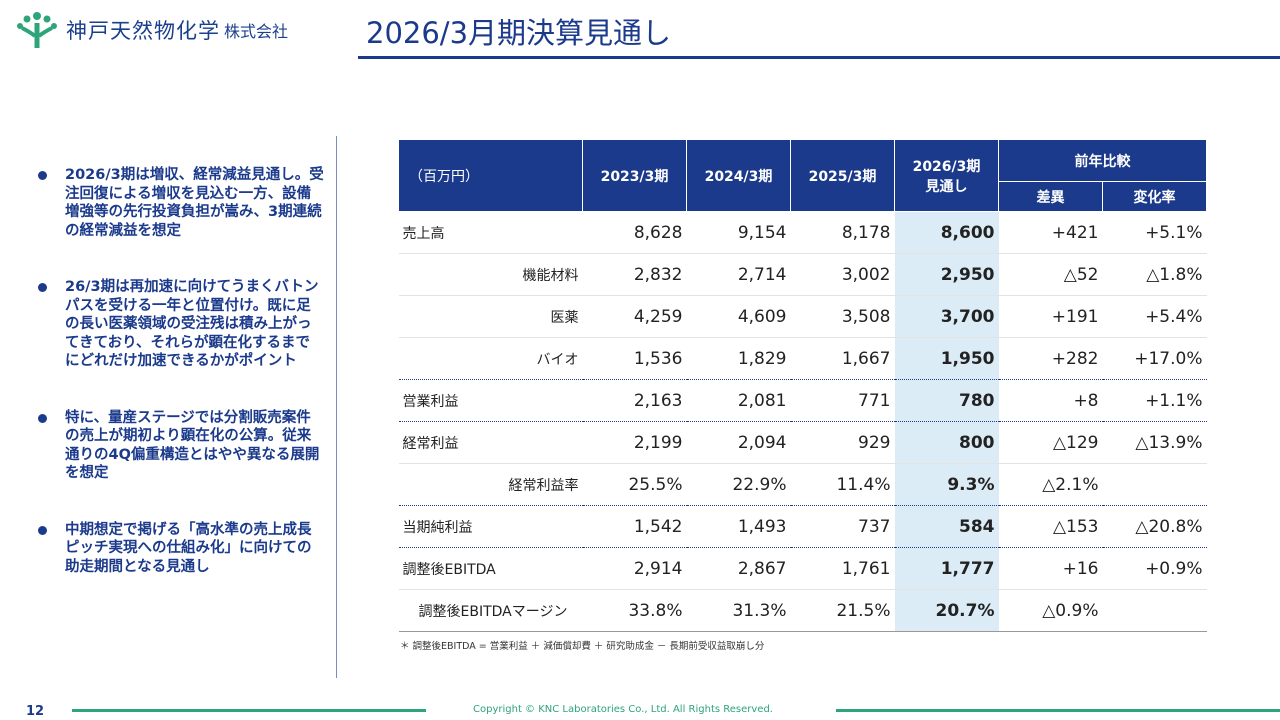 The width and height of the screenshot is (1280, 720). I want to click on diff-cell: △52, so click(1050, 274).